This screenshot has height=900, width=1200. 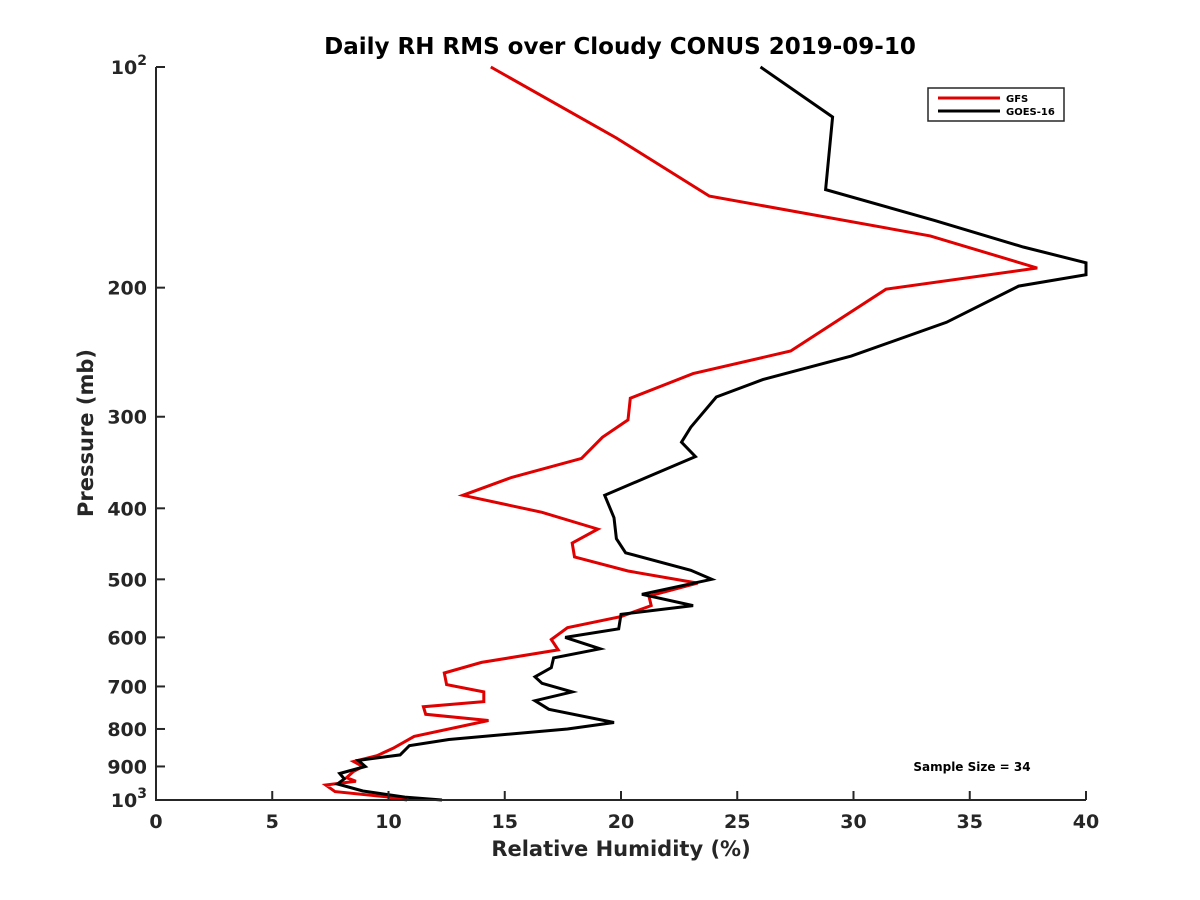 What do you see at coordinates (129, 66) in the screenshot?
I see `y-tick-label: 10²` at bounding box center [129, 66].